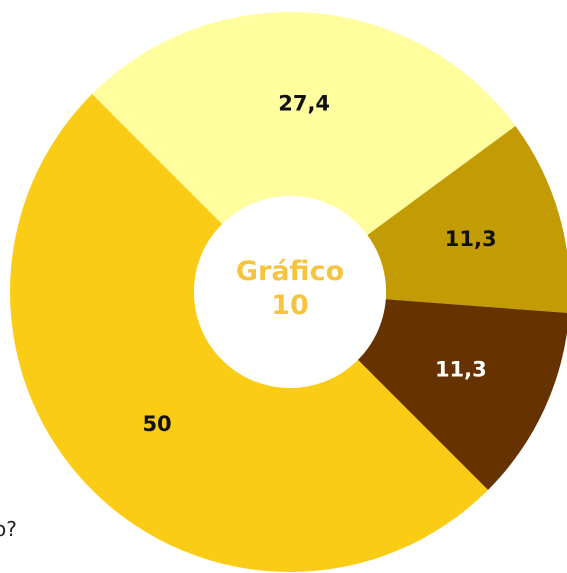 The image size is (567, 573). I want to click on donut-hole, so click(290, 292).